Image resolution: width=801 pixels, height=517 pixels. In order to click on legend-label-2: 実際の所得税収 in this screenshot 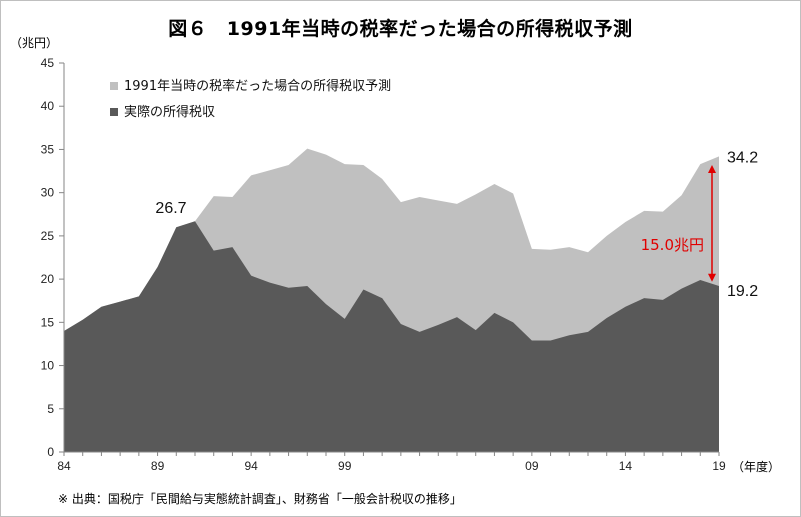, I will do `click(169, 112)`.